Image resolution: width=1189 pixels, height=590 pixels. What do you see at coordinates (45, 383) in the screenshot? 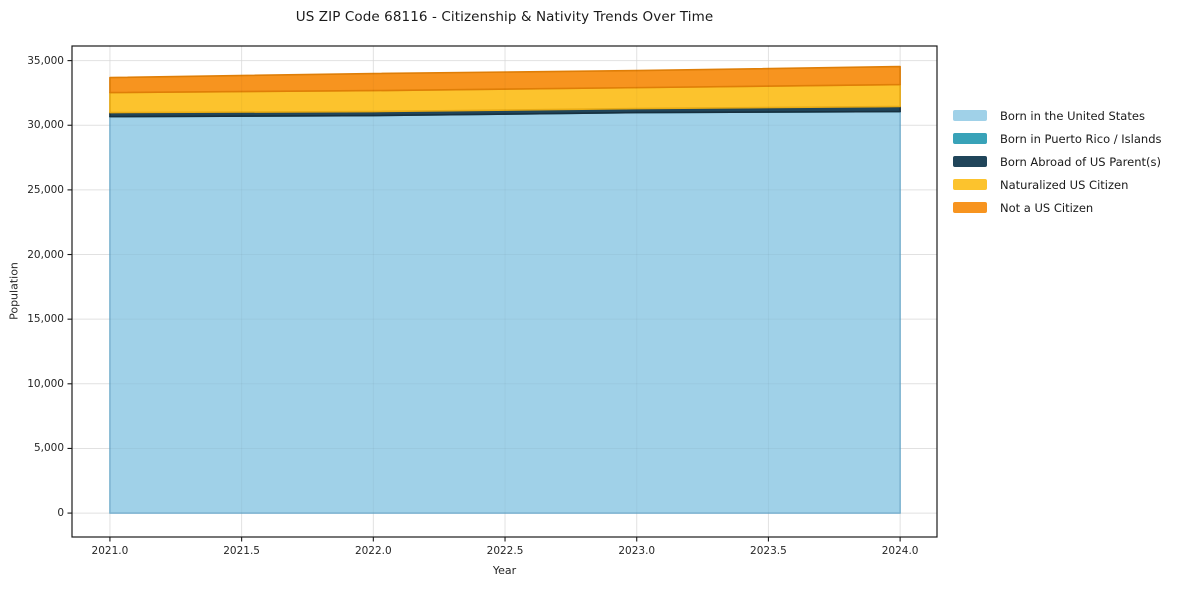
I see `y-tick-label: 10,000` at bounding box center [45, 383].